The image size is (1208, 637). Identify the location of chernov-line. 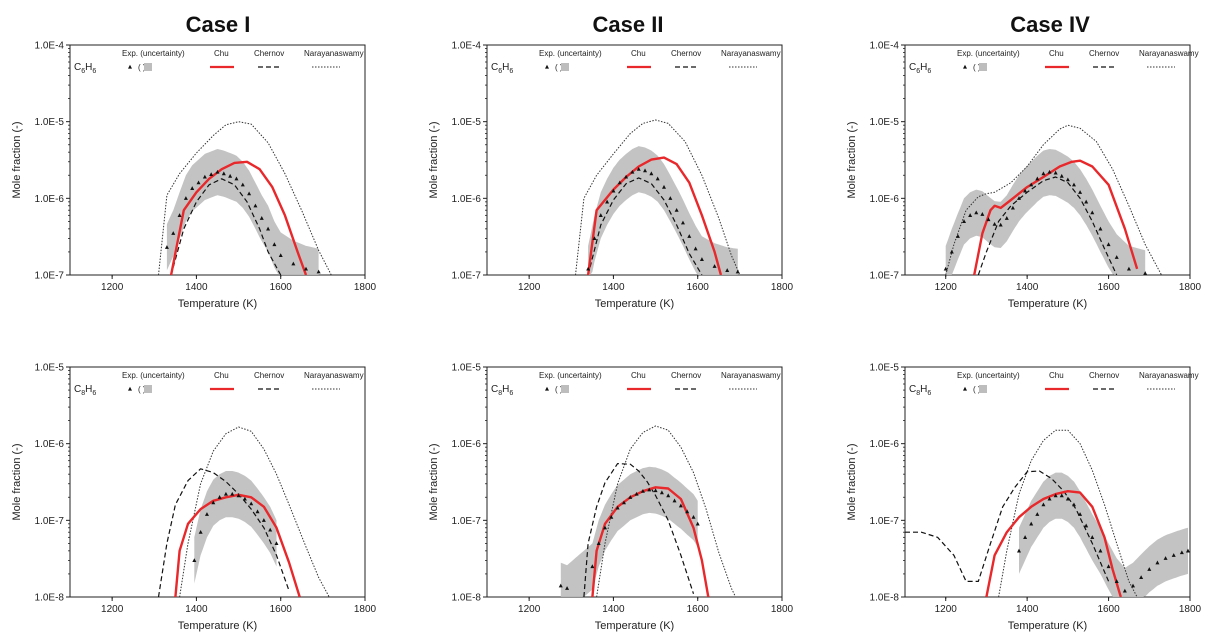
(639, 530).